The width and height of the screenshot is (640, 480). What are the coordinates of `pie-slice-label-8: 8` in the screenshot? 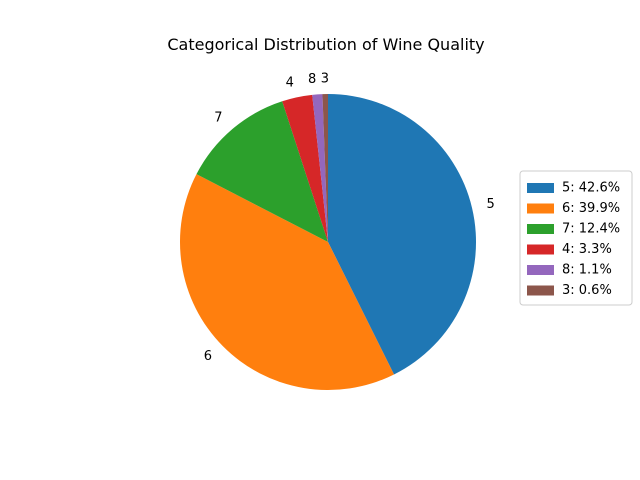 It's located at (312, 79).